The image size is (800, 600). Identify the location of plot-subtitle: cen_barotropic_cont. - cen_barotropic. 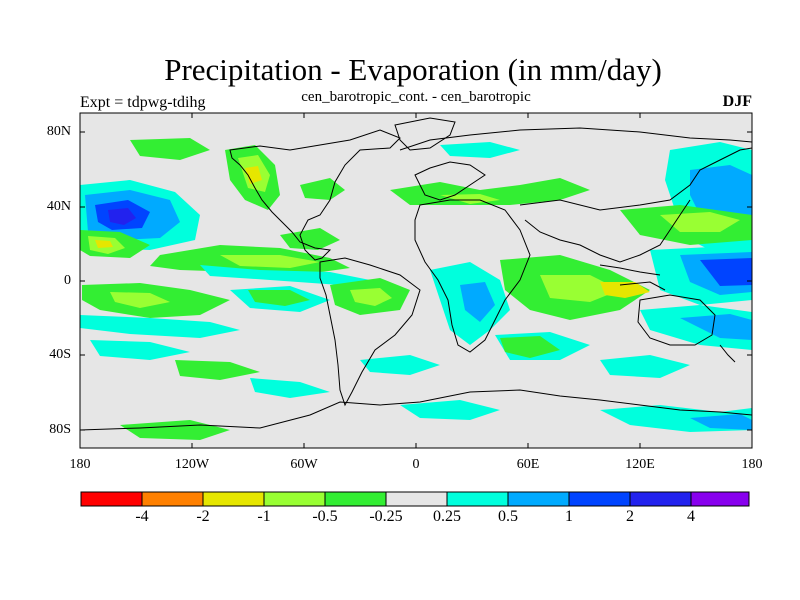
(416, 97).